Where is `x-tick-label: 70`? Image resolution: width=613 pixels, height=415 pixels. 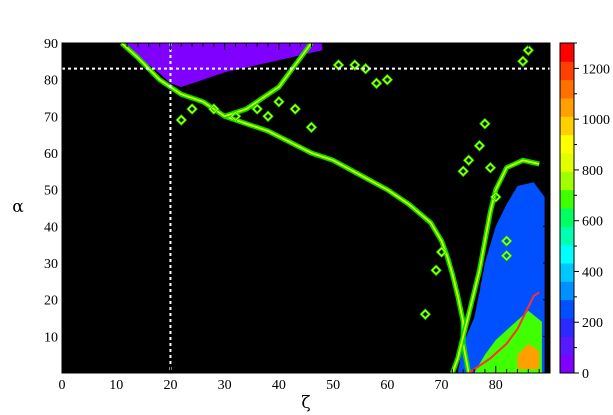
x-tick-label: 70 is located at coordinates (442, 385).